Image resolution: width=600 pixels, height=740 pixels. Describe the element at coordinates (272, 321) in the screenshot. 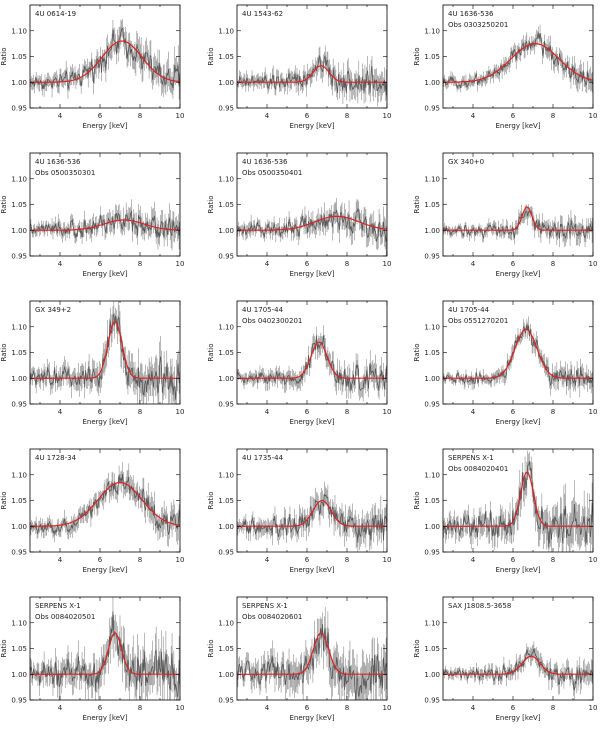

I see `panel-label: Obs 0402300201` at that location.